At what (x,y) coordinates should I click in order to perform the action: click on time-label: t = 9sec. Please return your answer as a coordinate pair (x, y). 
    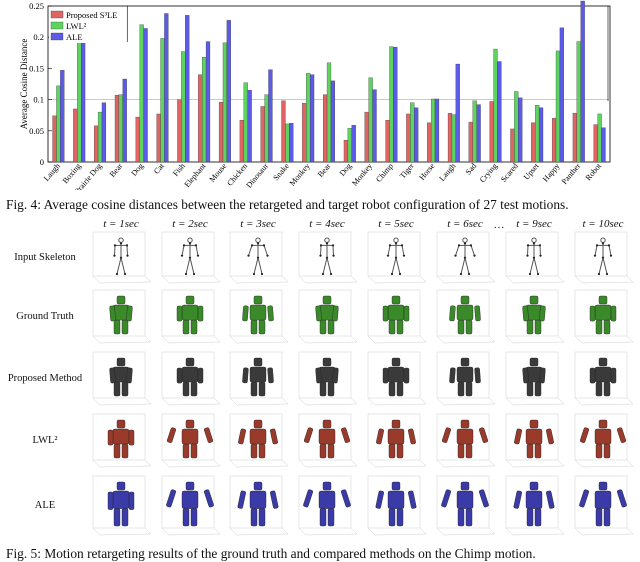
    Looking at the image, I should click on (534, 224).